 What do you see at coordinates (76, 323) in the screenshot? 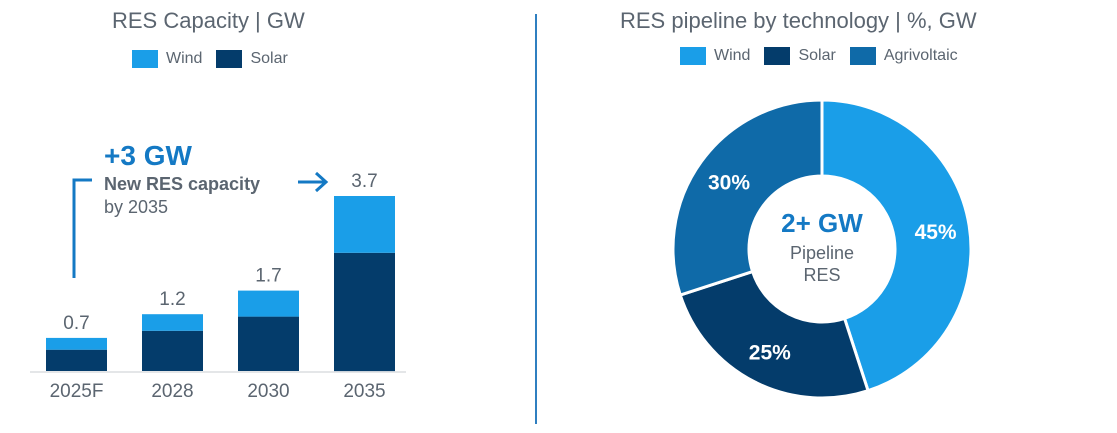
I see `bar-total-label: 0.7` at bounding box center [76, 323].